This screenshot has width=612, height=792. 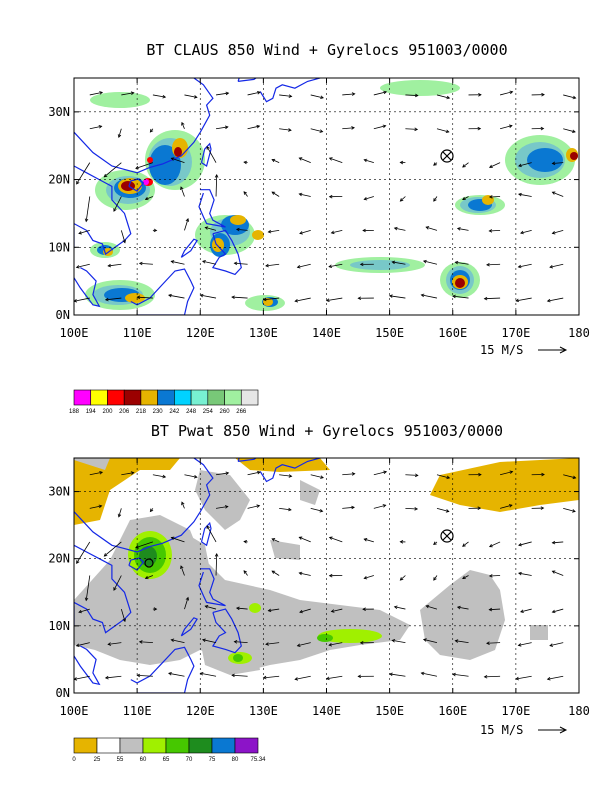 I want to click on top-gyre-marker, so click(x=447, y=156).